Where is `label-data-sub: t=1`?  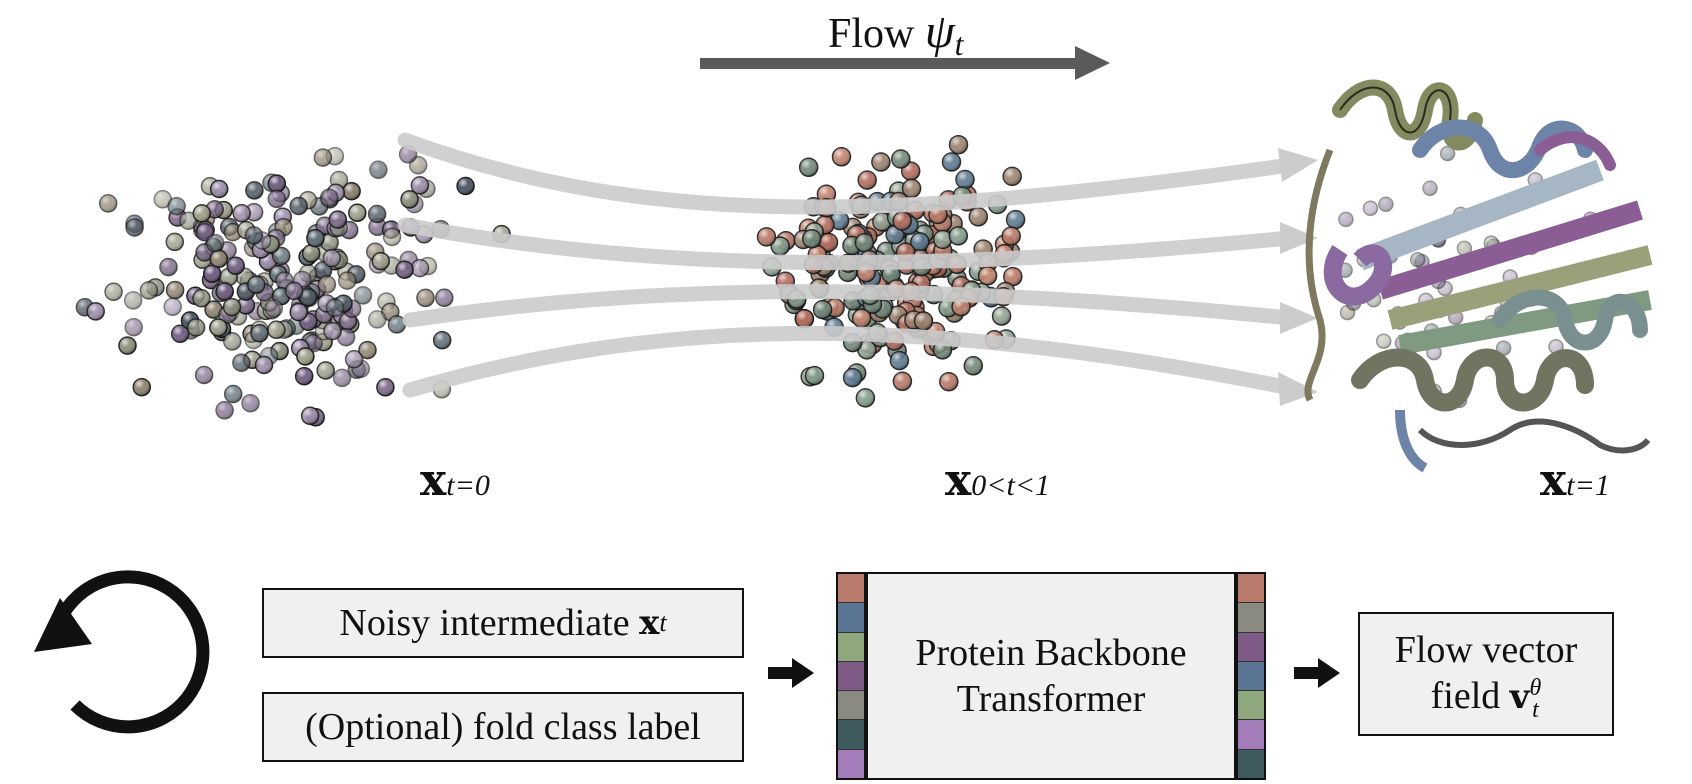
label-data-sub: t=1 is located at coordinates (1588, 485).